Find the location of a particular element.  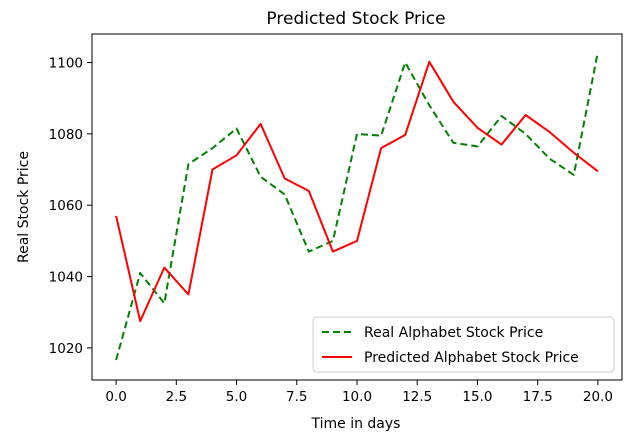

x-axis-label: Time in days is located at coordinates (356, 424).